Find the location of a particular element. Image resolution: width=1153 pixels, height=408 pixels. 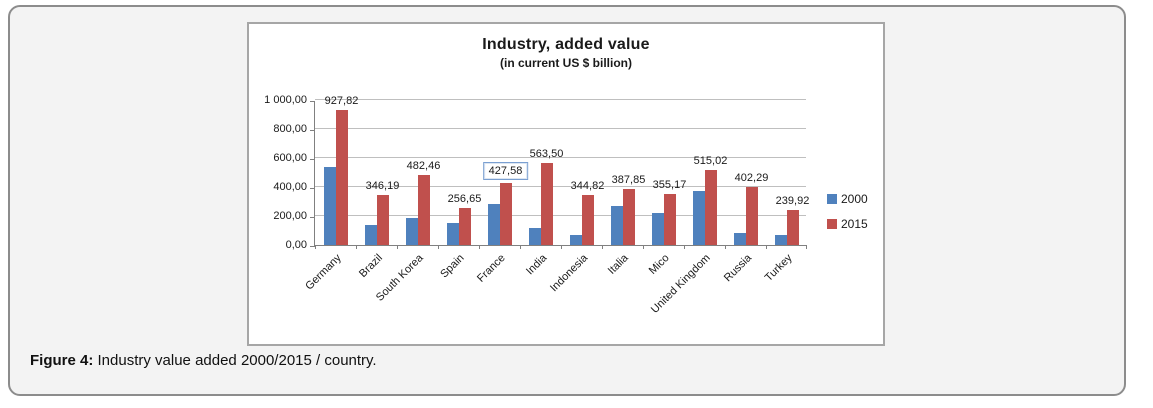

bar-group: 346,19 Brazil is located at coordinates (378, 190).